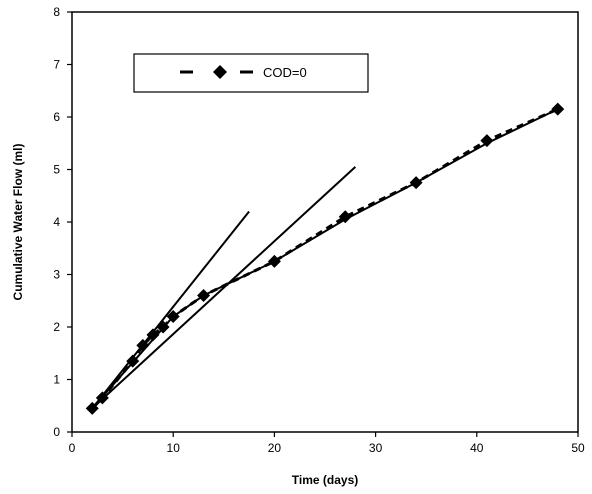  Describe the element at coordinates (56, 117) in the screenshot. I see `y-tick-label: 6` at that location.